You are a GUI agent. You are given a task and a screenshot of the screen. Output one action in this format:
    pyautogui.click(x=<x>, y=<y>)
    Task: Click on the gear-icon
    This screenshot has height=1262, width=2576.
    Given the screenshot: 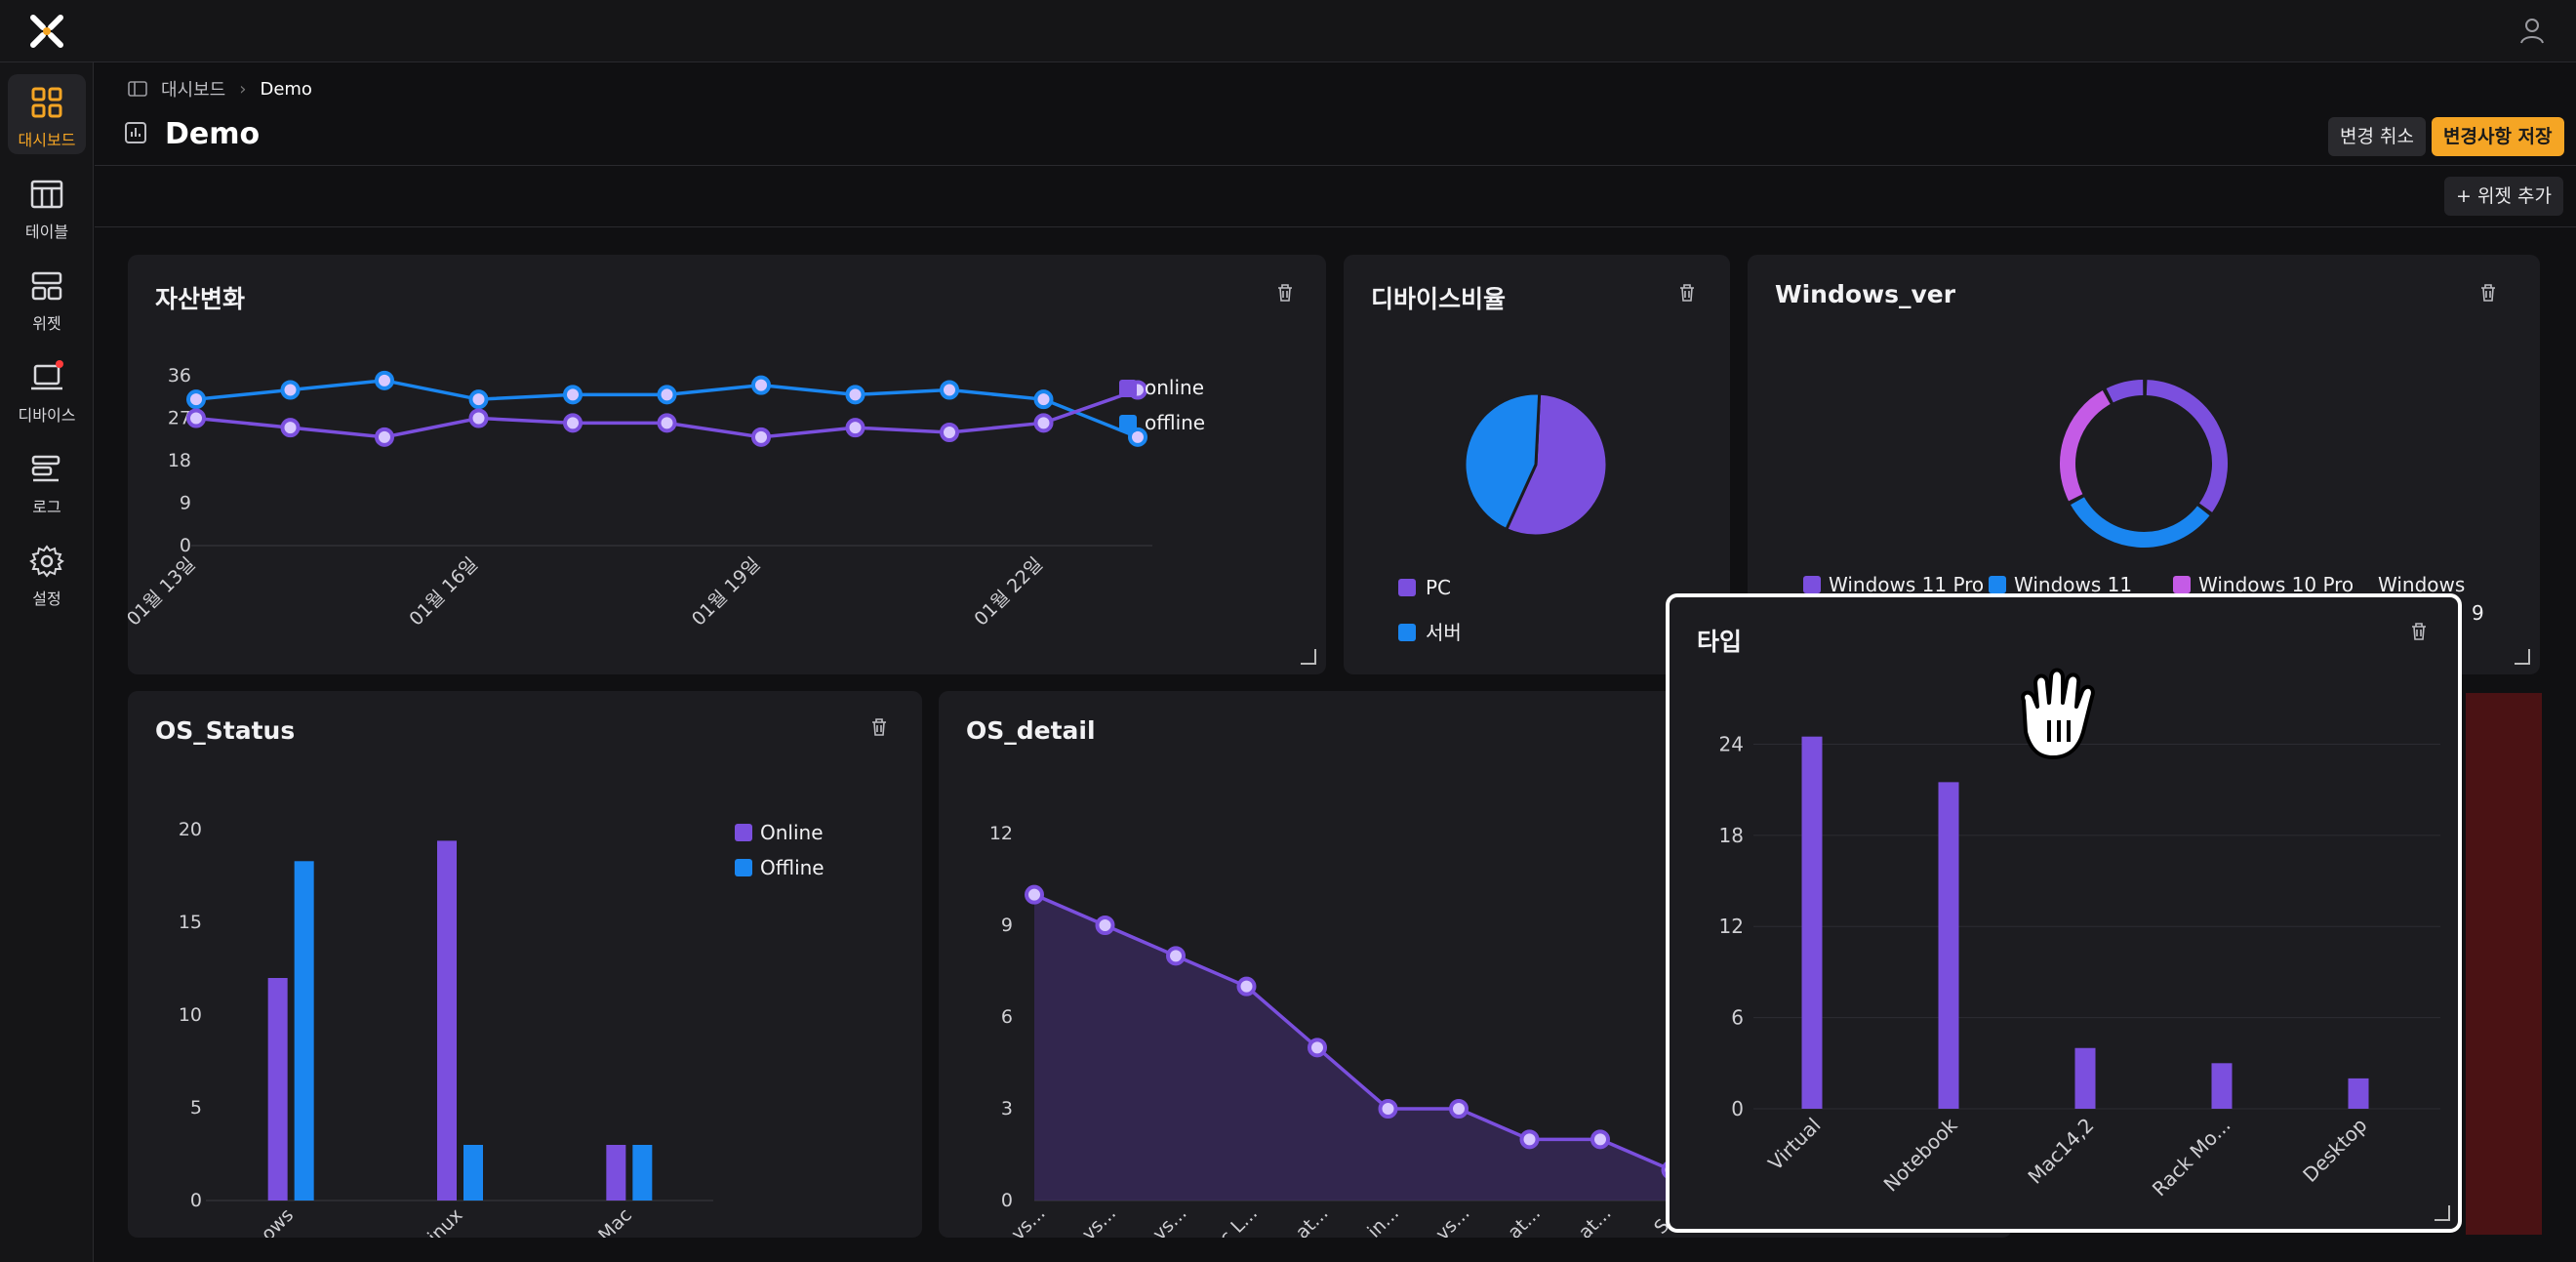 What is the action you would take?
    pyautogui.click(x=46, y=561)
    